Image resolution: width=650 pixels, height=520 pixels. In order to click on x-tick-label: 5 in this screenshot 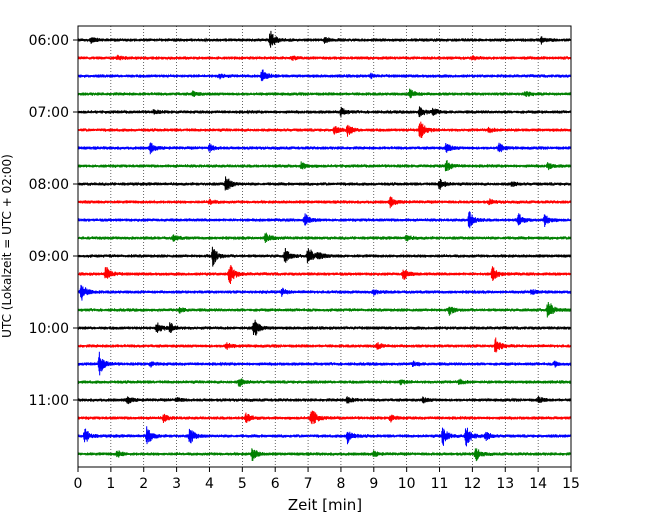, I will do `click(242, 484)`.